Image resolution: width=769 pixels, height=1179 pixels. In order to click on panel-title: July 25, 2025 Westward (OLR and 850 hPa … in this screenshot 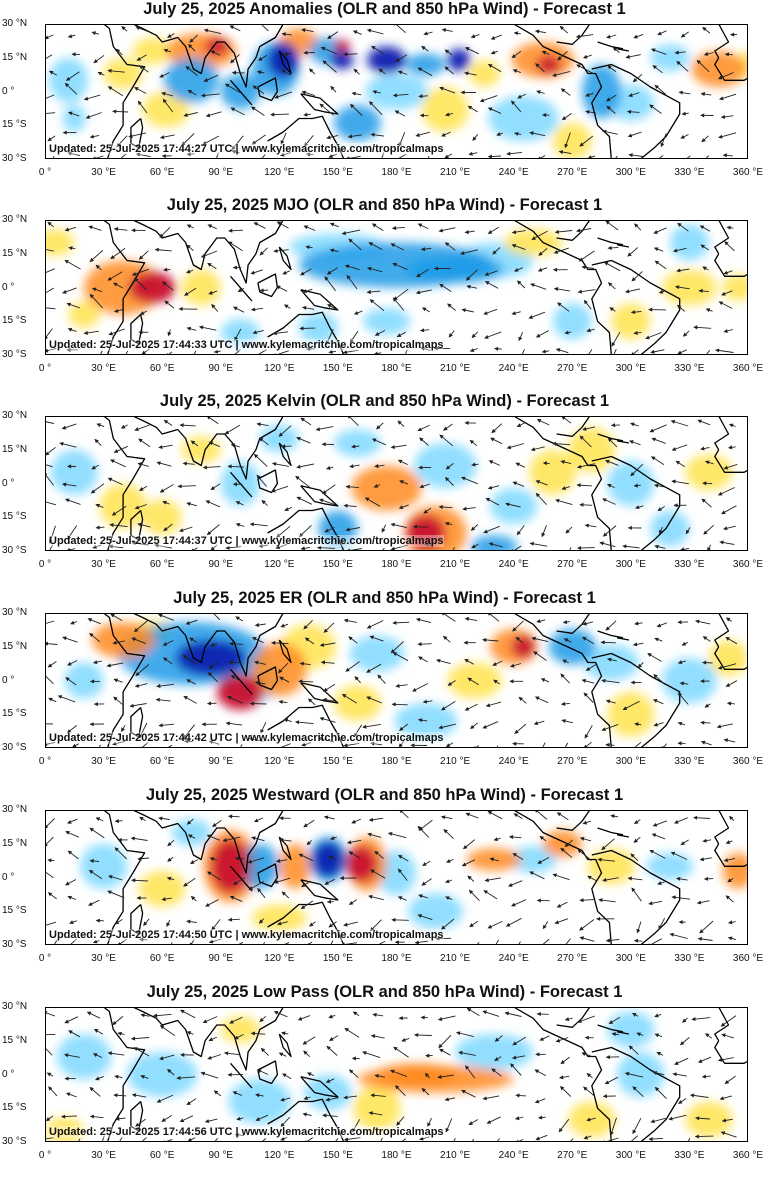, I will do `click(384, 795)`.